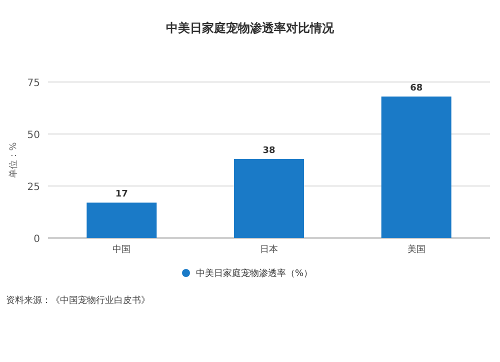  I want to click on legend-label: 中美日家庭宠物渗透率（%）, so click(254, 273).